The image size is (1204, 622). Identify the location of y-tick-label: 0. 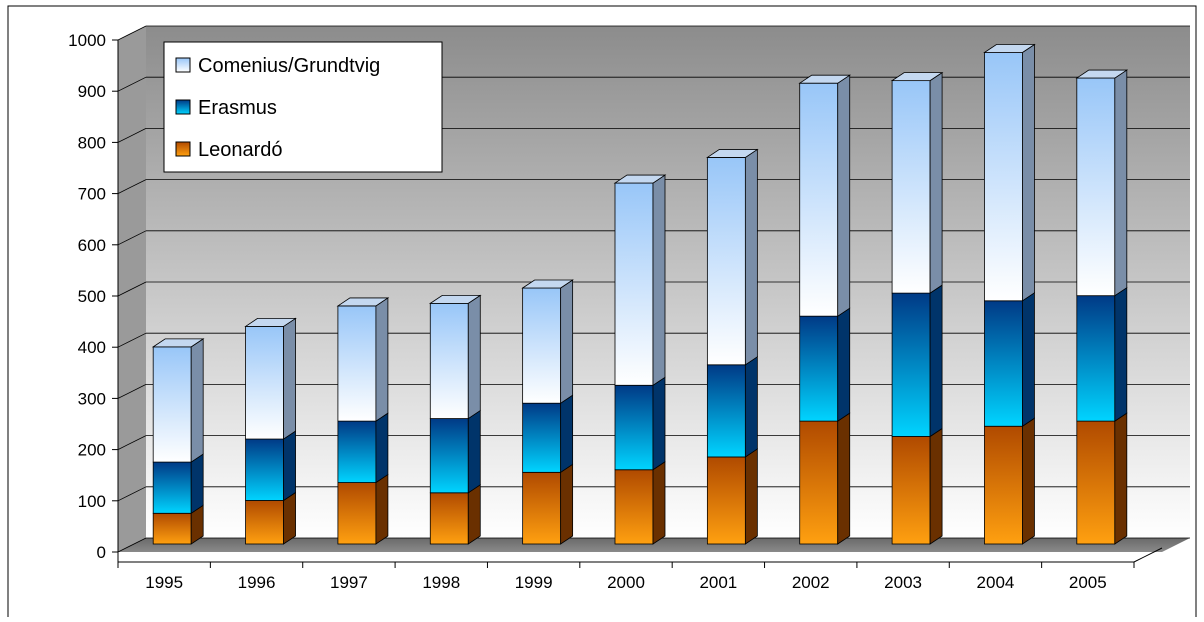
(101, 552).